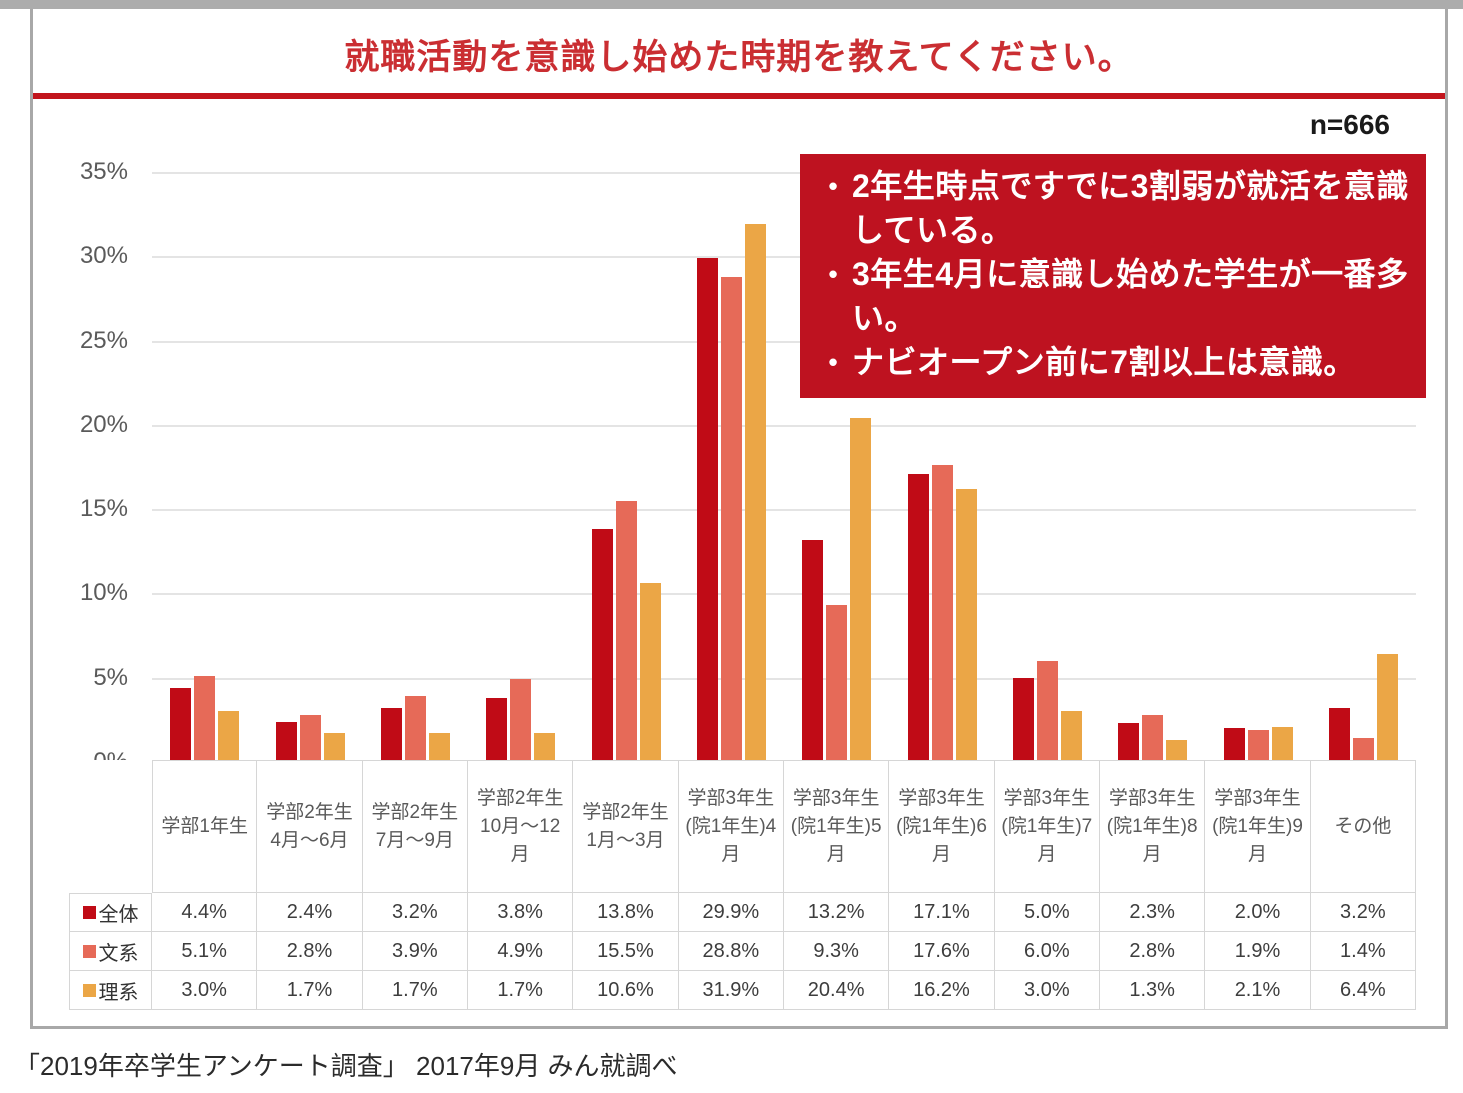  Describe the element at coordinates (439, 747) in the screenshot. I see `bar-理系-3` at that location.